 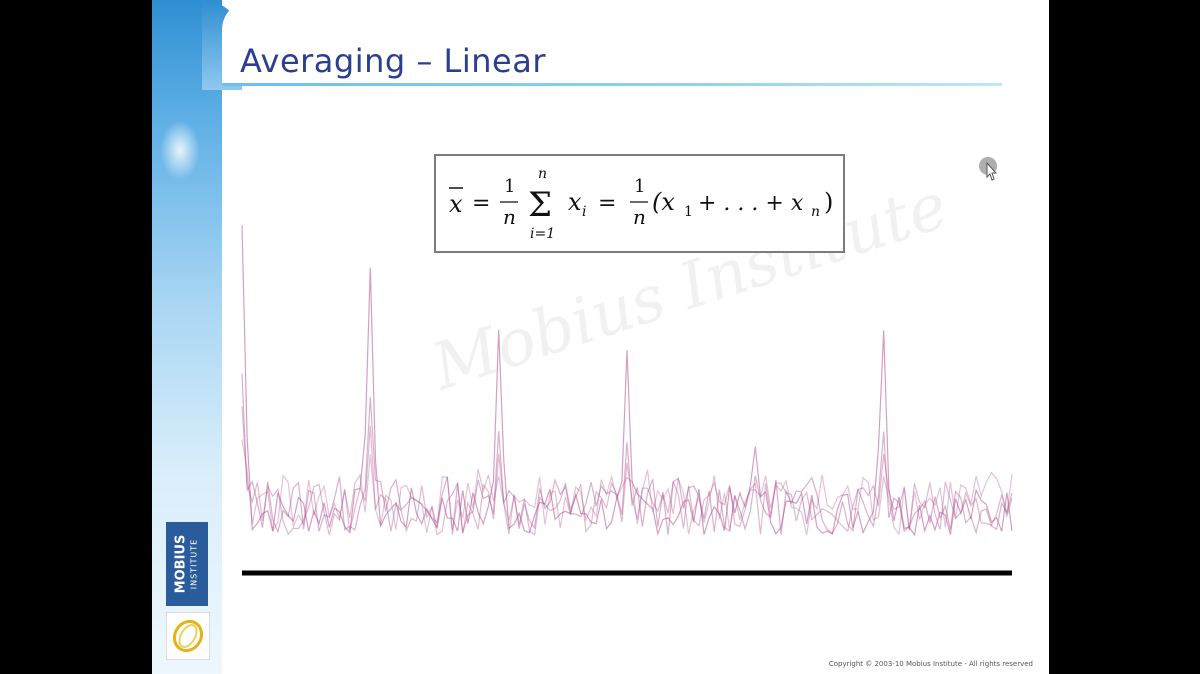 I want to click on formula-rhs-subn: n, so click(x=815, y=212).